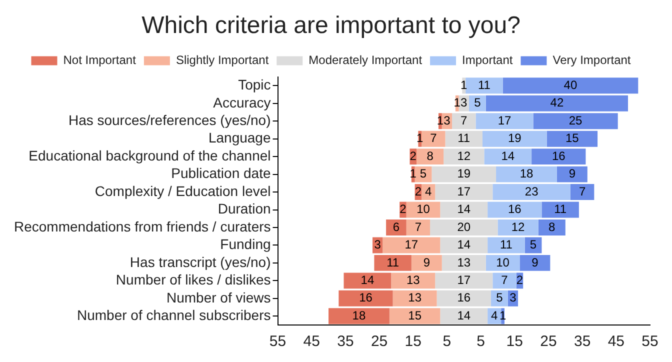 Image resolution: width=672 pixels, height=362 pixels. I want to click on data-label: 42, so click(557, 103).